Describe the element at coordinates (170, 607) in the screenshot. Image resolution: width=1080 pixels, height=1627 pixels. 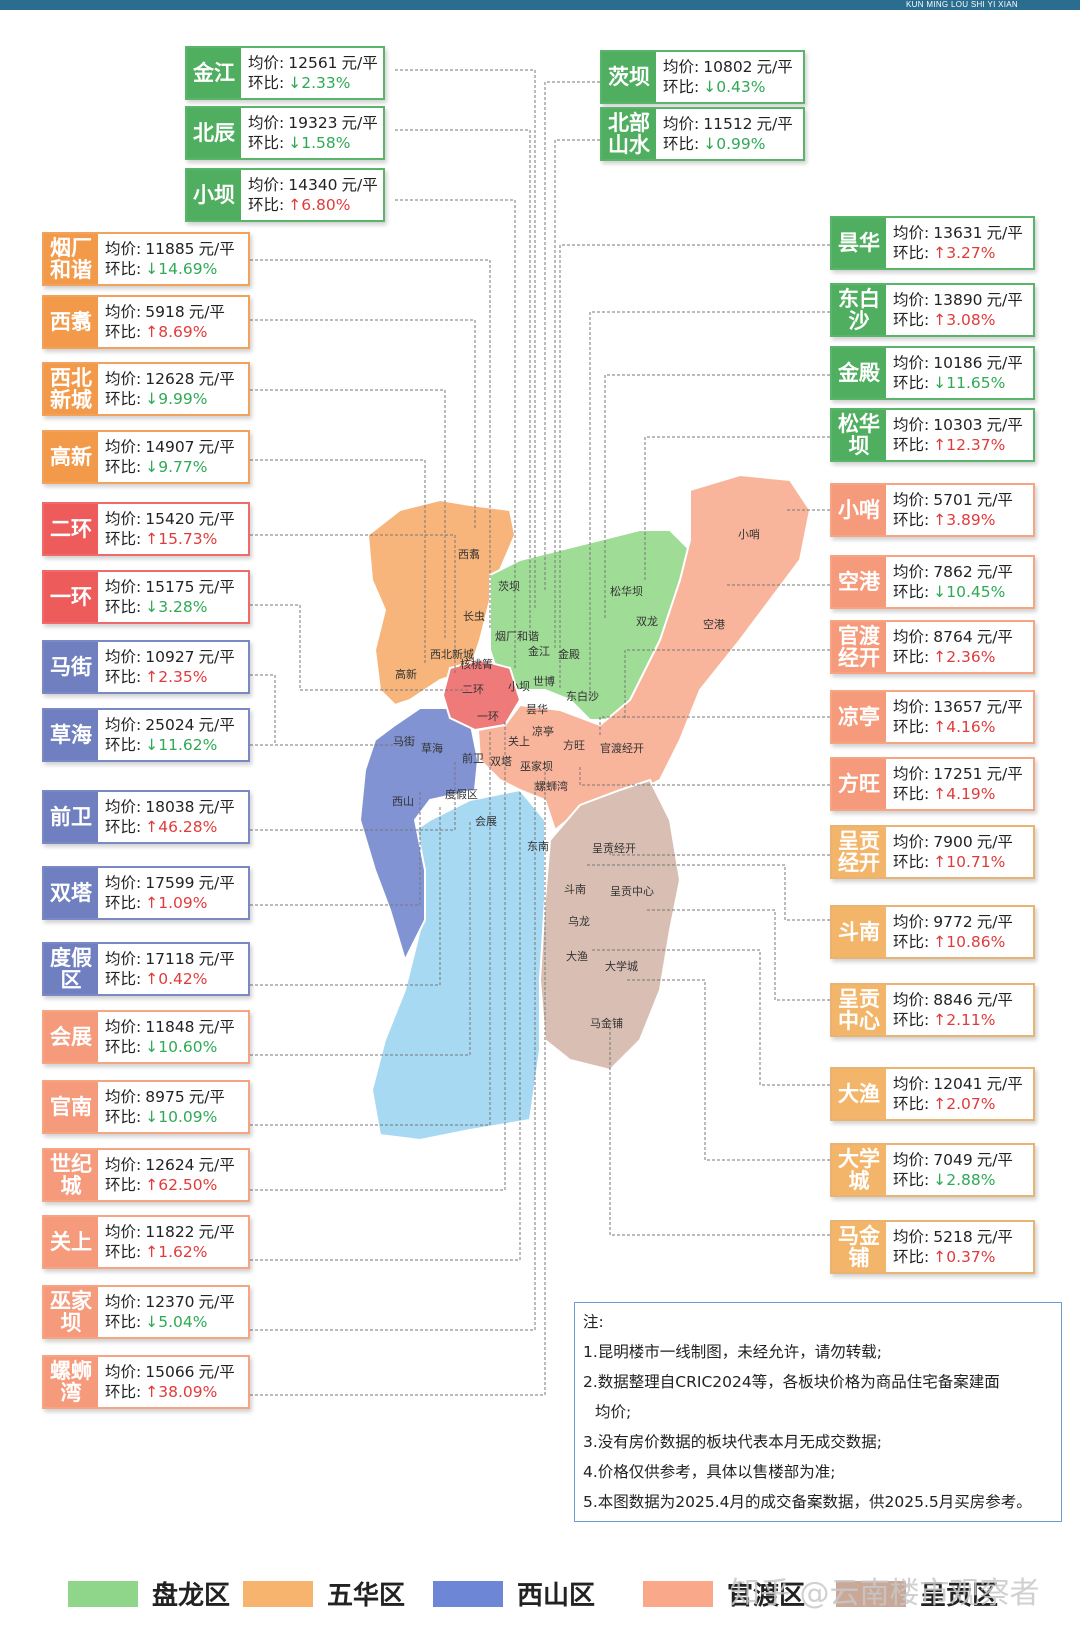
I see `card-change-line: 环比: ↓3.28%` at that location.